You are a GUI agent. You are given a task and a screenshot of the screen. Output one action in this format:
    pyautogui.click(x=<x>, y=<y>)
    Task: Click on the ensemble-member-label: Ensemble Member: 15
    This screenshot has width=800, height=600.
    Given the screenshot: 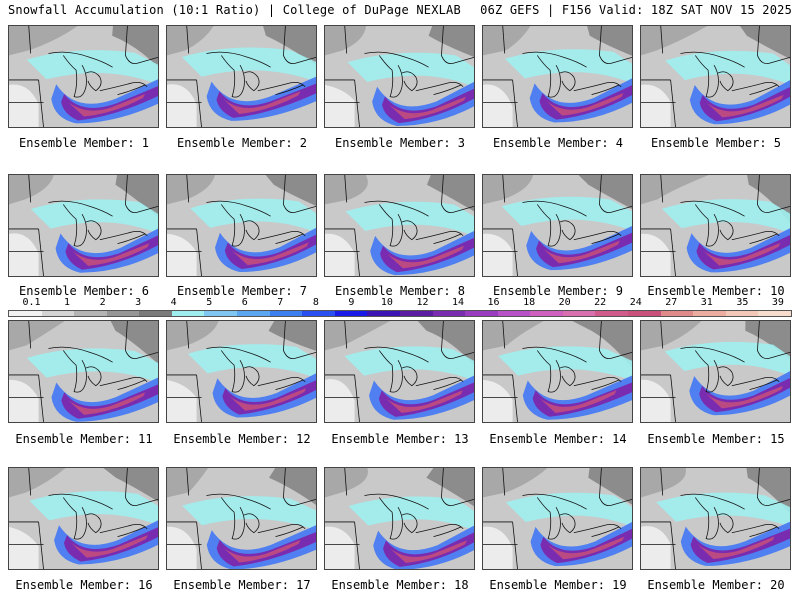 What is the action you would take?
    pyautogui.click(x=716, y=439)
    